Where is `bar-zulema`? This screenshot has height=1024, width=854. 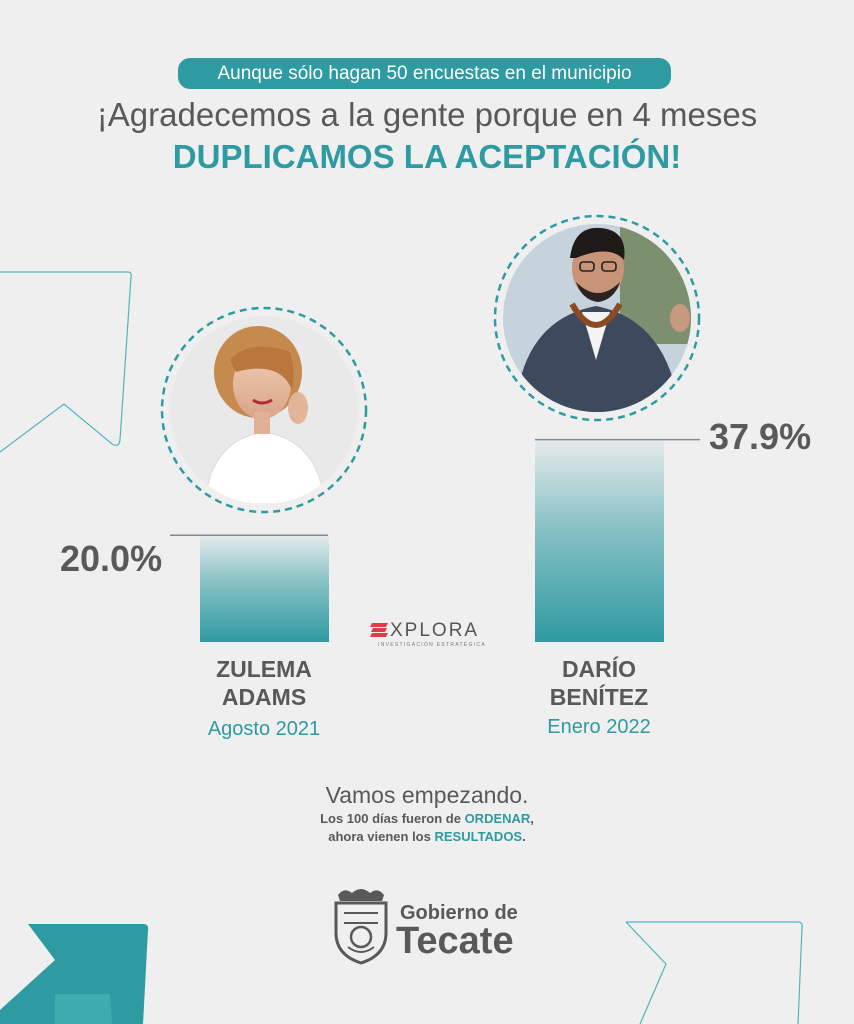
bar-zulema is located at coordinates (264, 588).